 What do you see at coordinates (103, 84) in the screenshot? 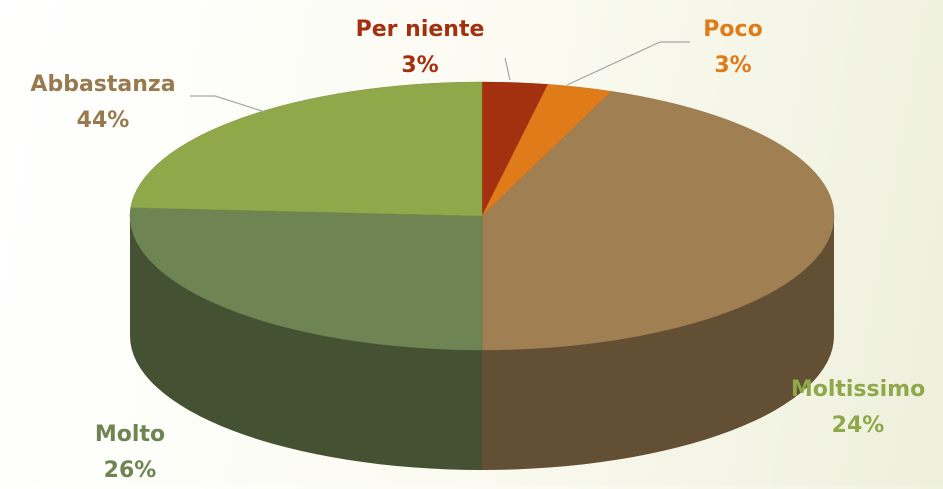
I see `category-label: Abbastanza` at bounding box center [103, 84].